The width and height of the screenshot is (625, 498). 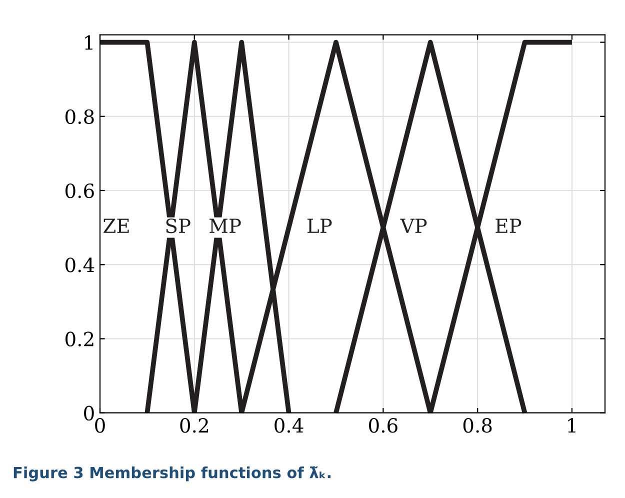 What do you see at coordinates (89, 413) in the screenshot?
I see `y-tick-label: 0` at bounding box center [89, 413].